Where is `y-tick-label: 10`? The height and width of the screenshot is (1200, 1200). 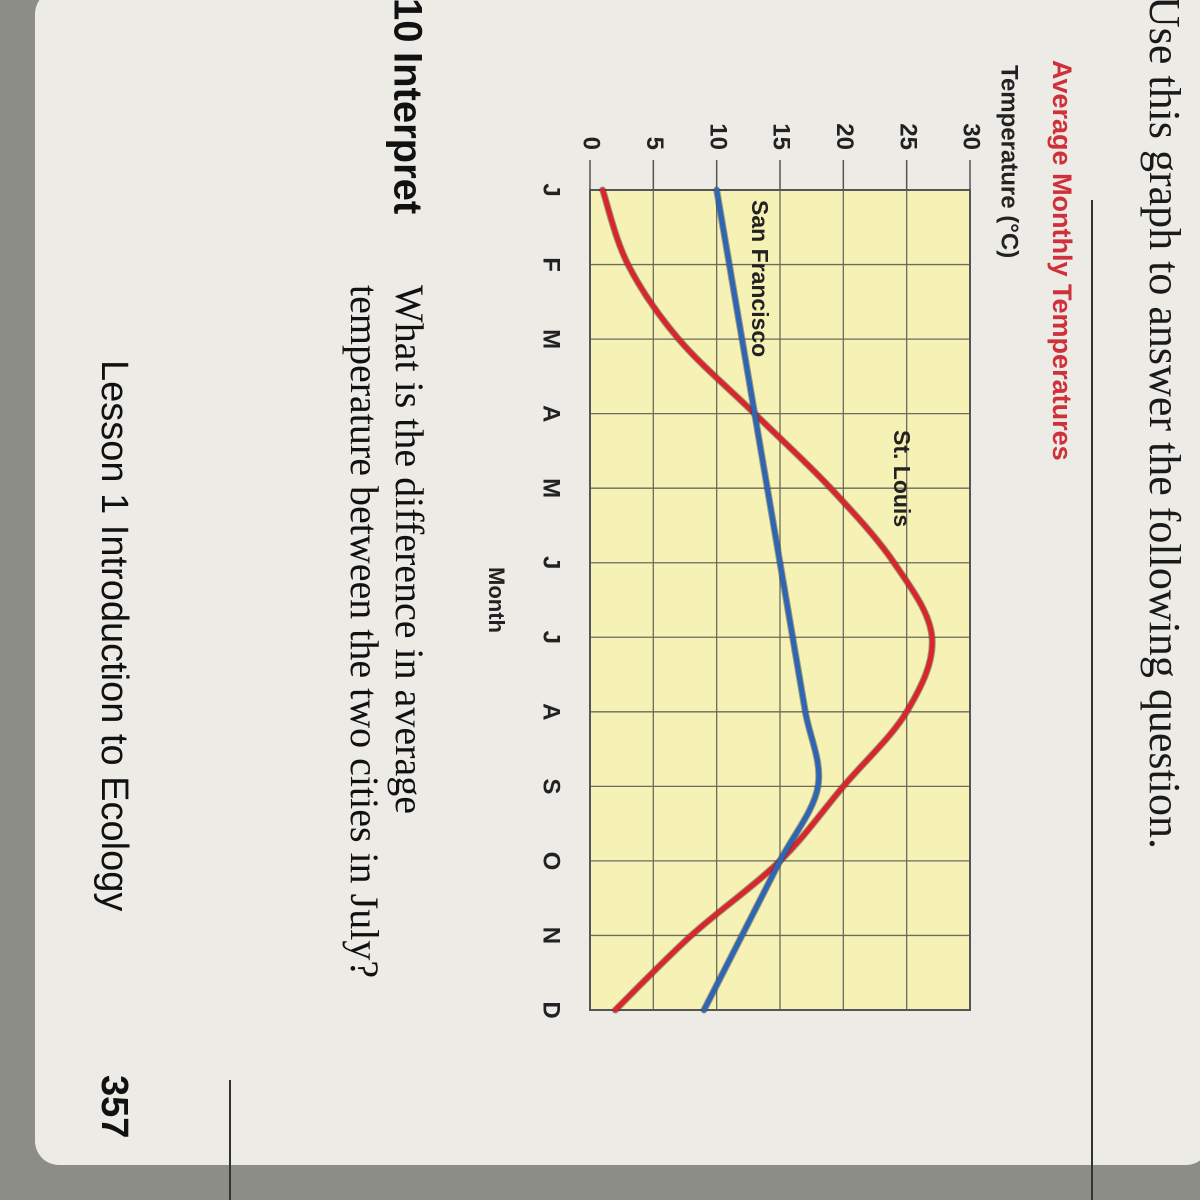 y-tick-label: 10 is located at coordinates (717, 136).